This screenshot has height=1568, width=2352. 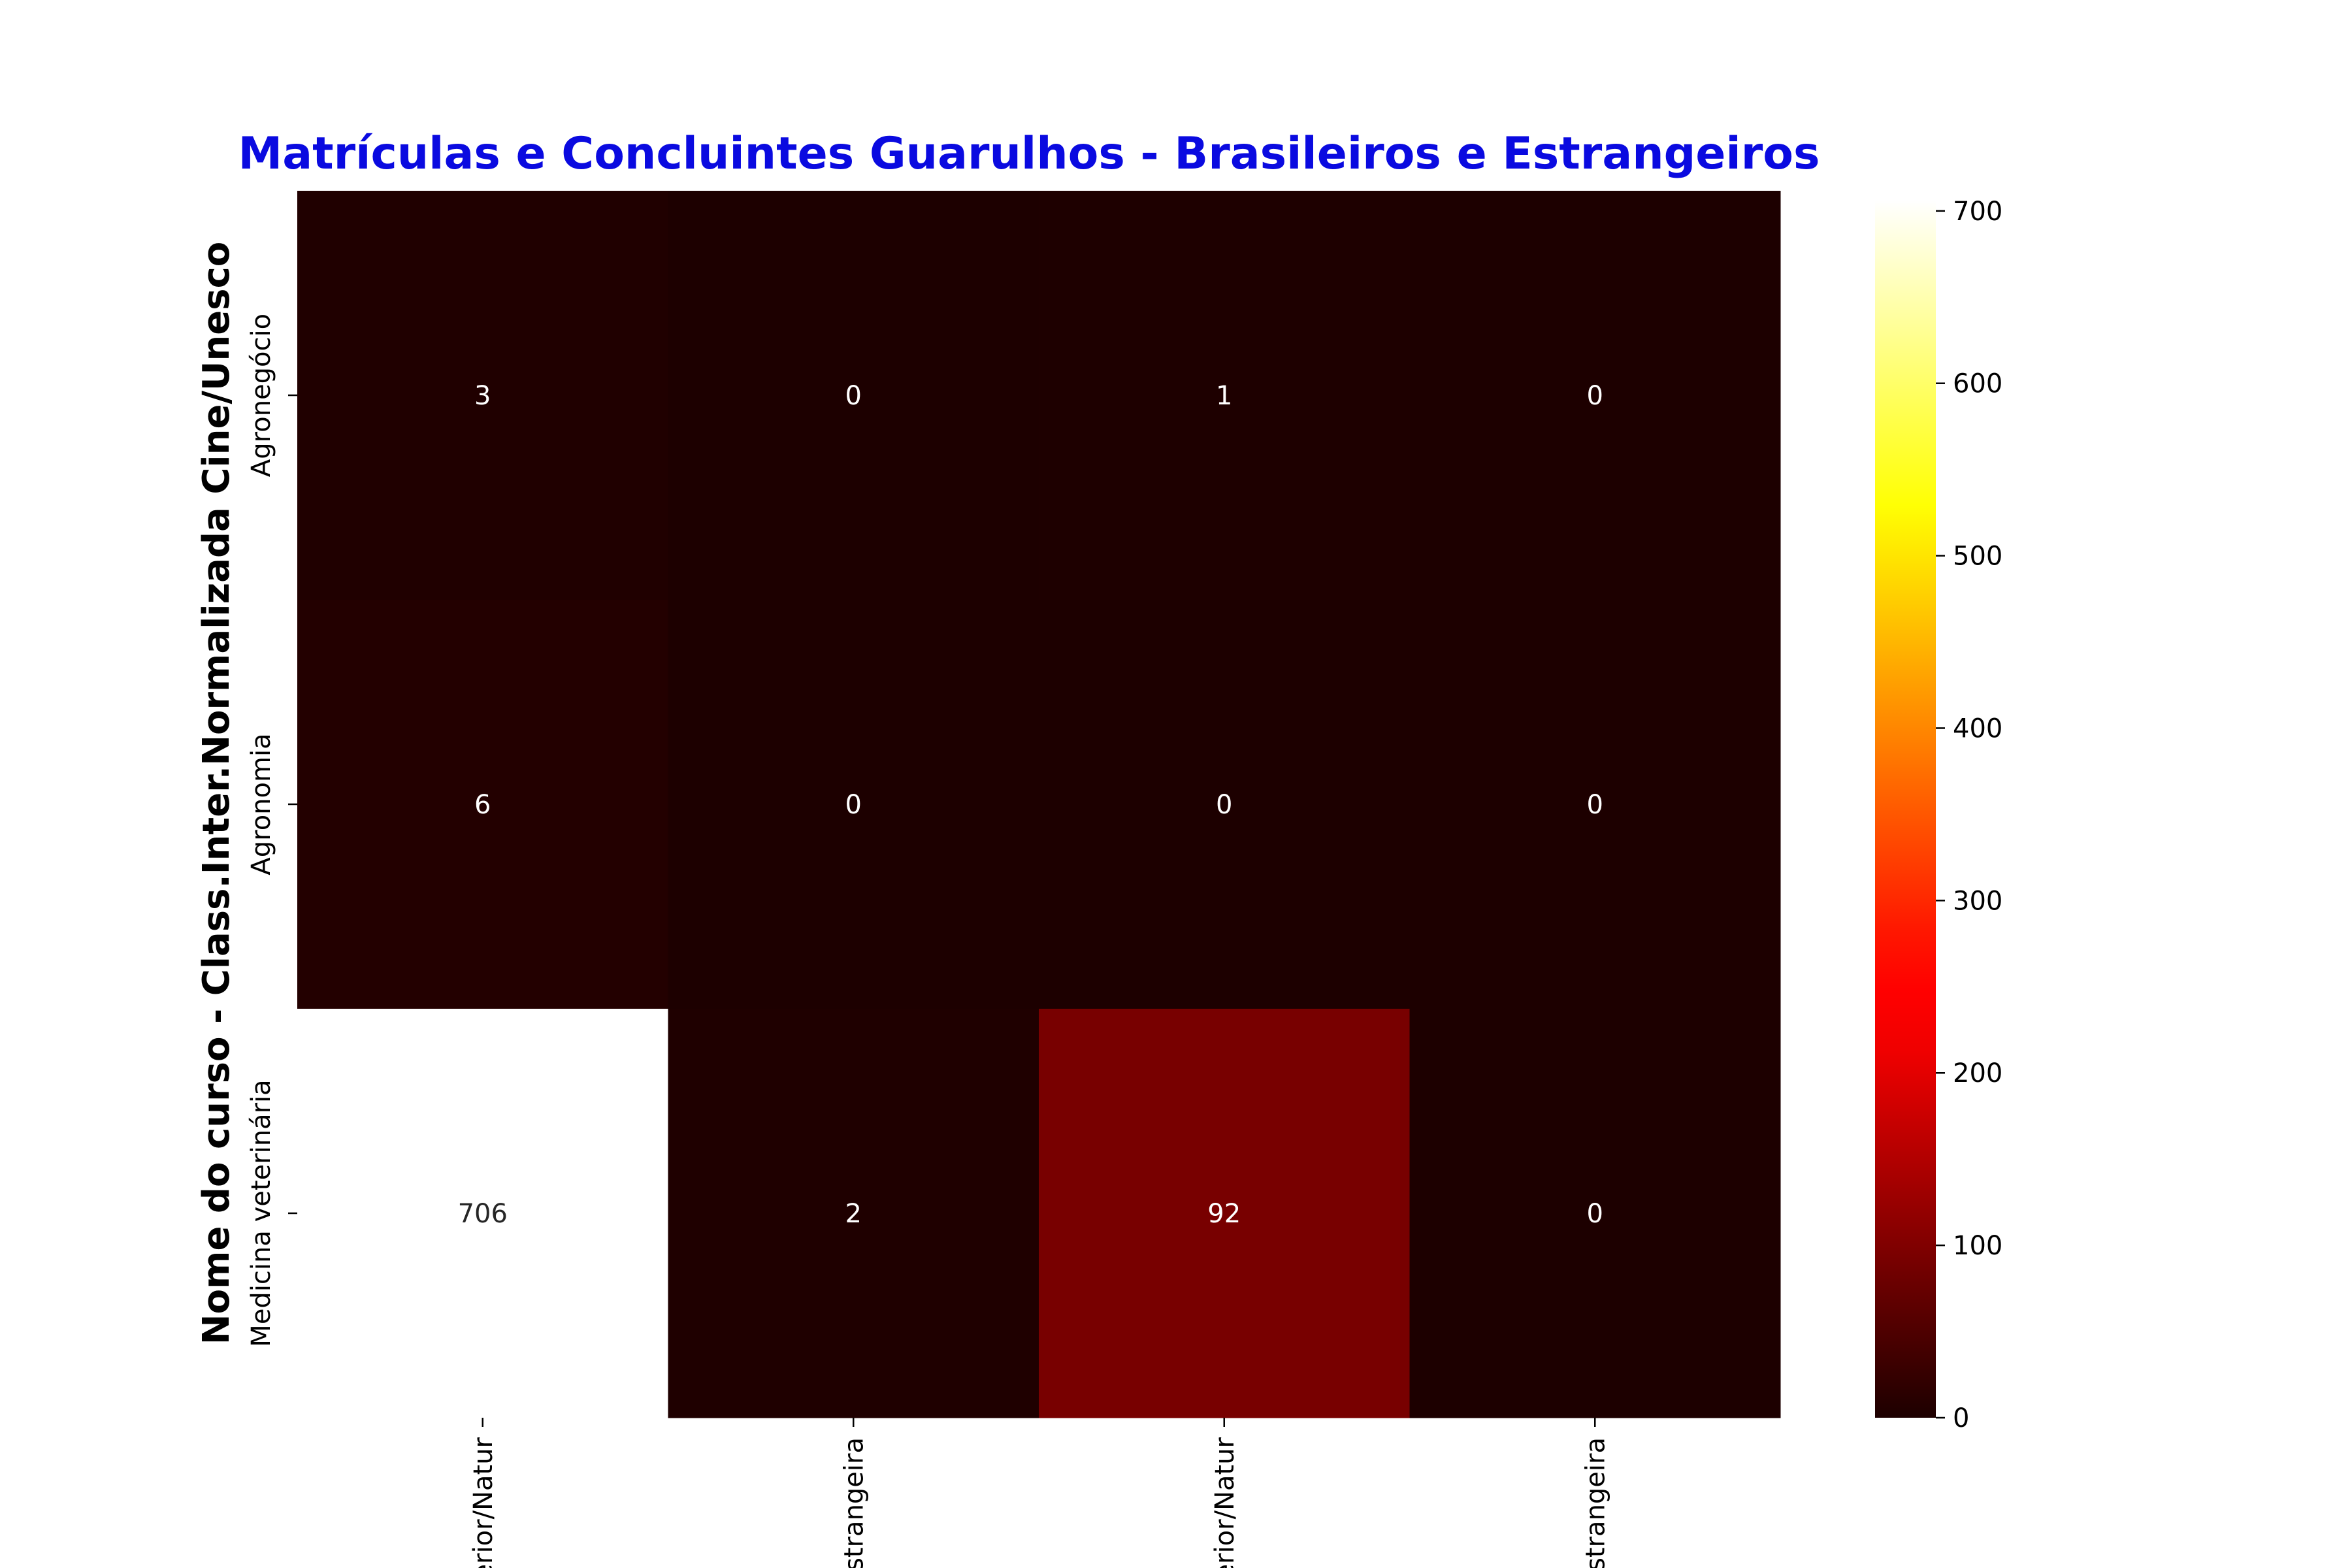 What do you see at coordinates (1977, 901) in the screenshot?
I see `colorbar-tick-label: 300` at bounding box center [1977, 901].